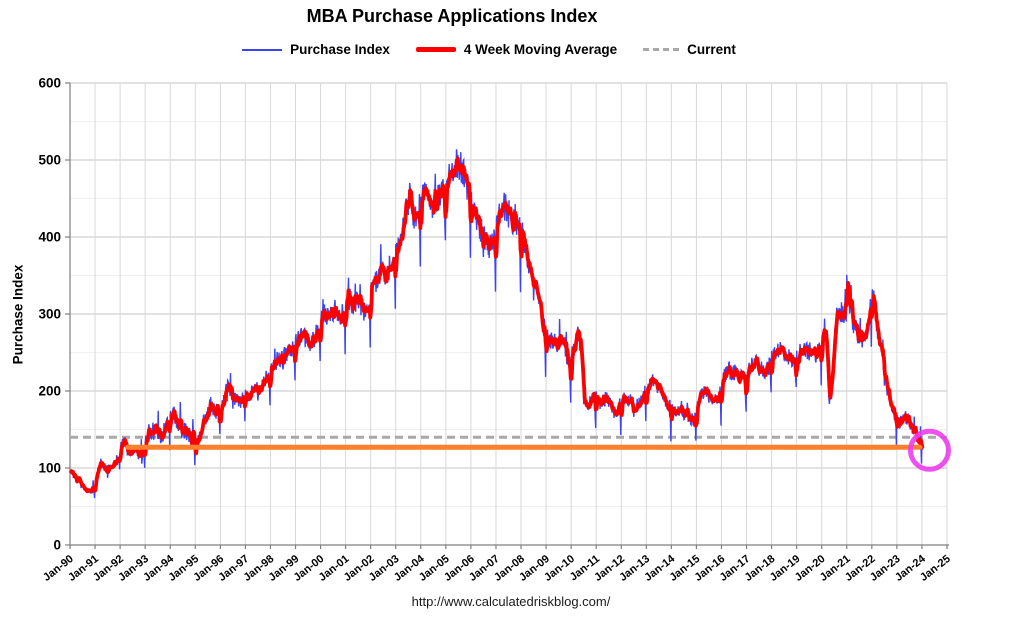  What do you see at coordinates (511, 601) in the screenshot?
I see `footer-url: http://www.calculatedriskblog.com/` at bounding box center [511, 601].